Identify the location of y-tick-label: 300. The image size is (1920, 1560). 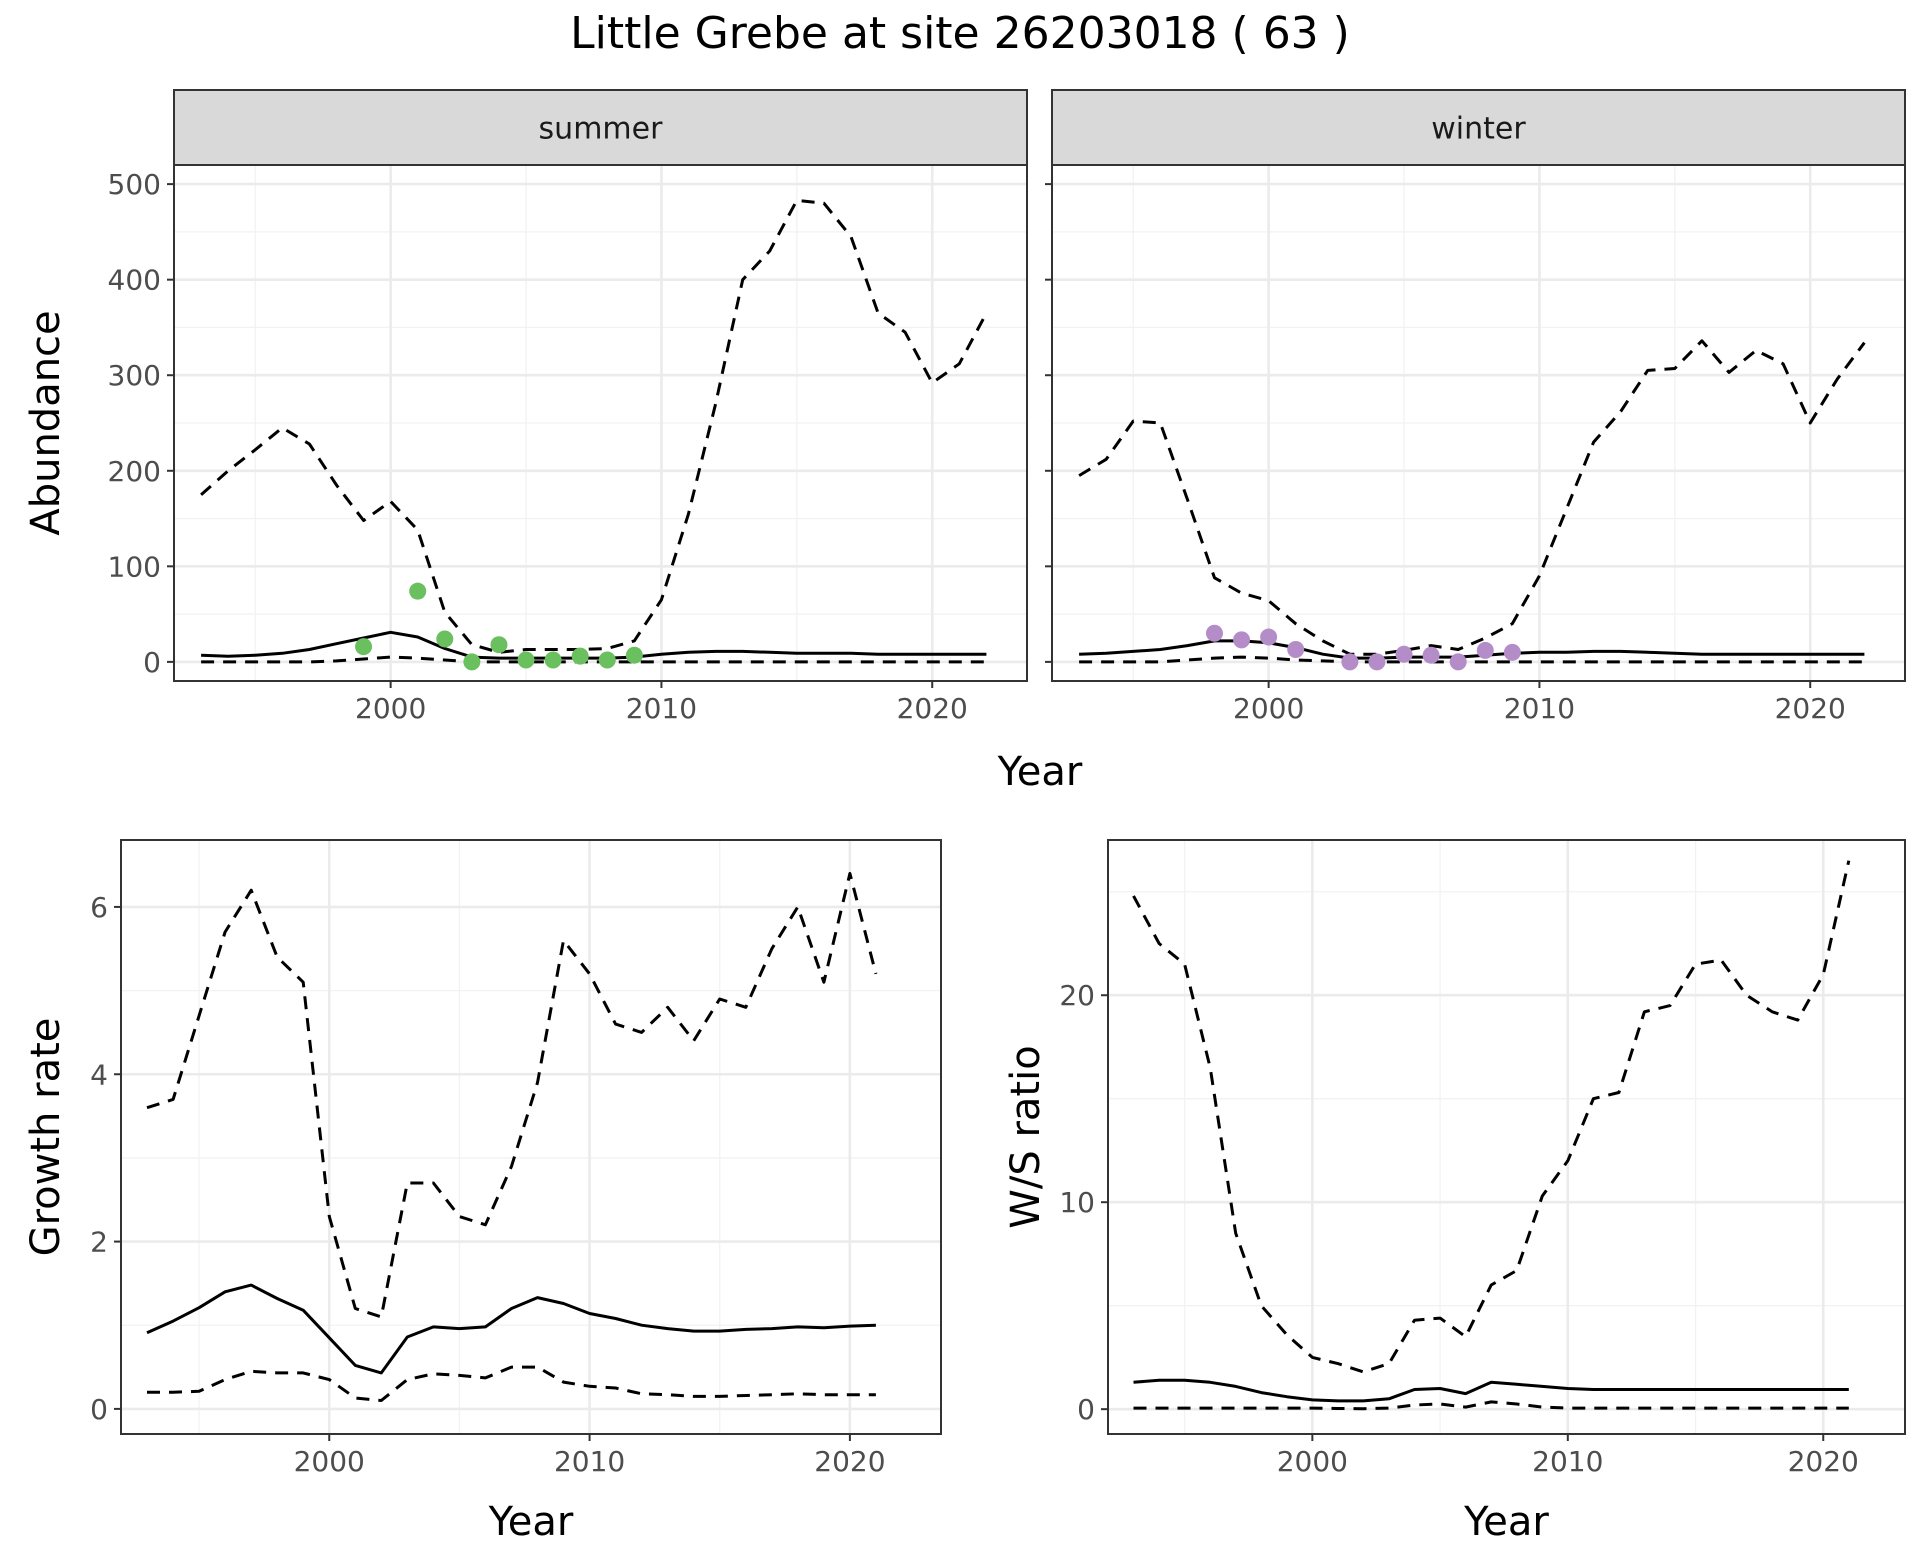
(134, 375).